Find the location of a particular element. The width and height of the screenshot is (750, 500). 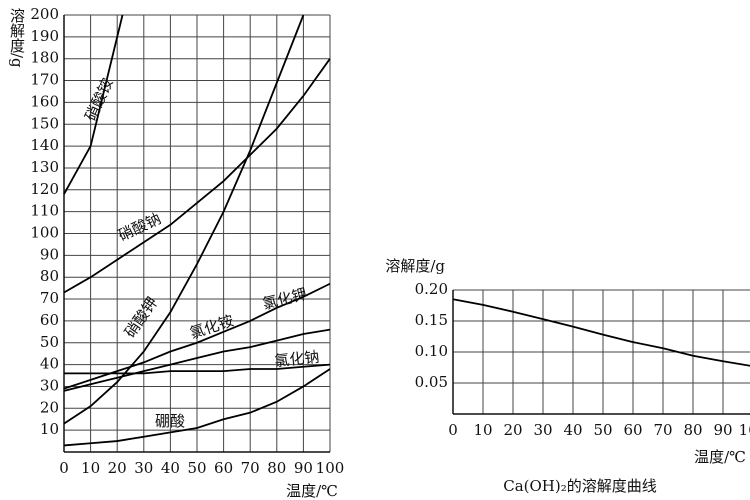

curve-label: 氯化钠 is located at coordinates (297, 359).